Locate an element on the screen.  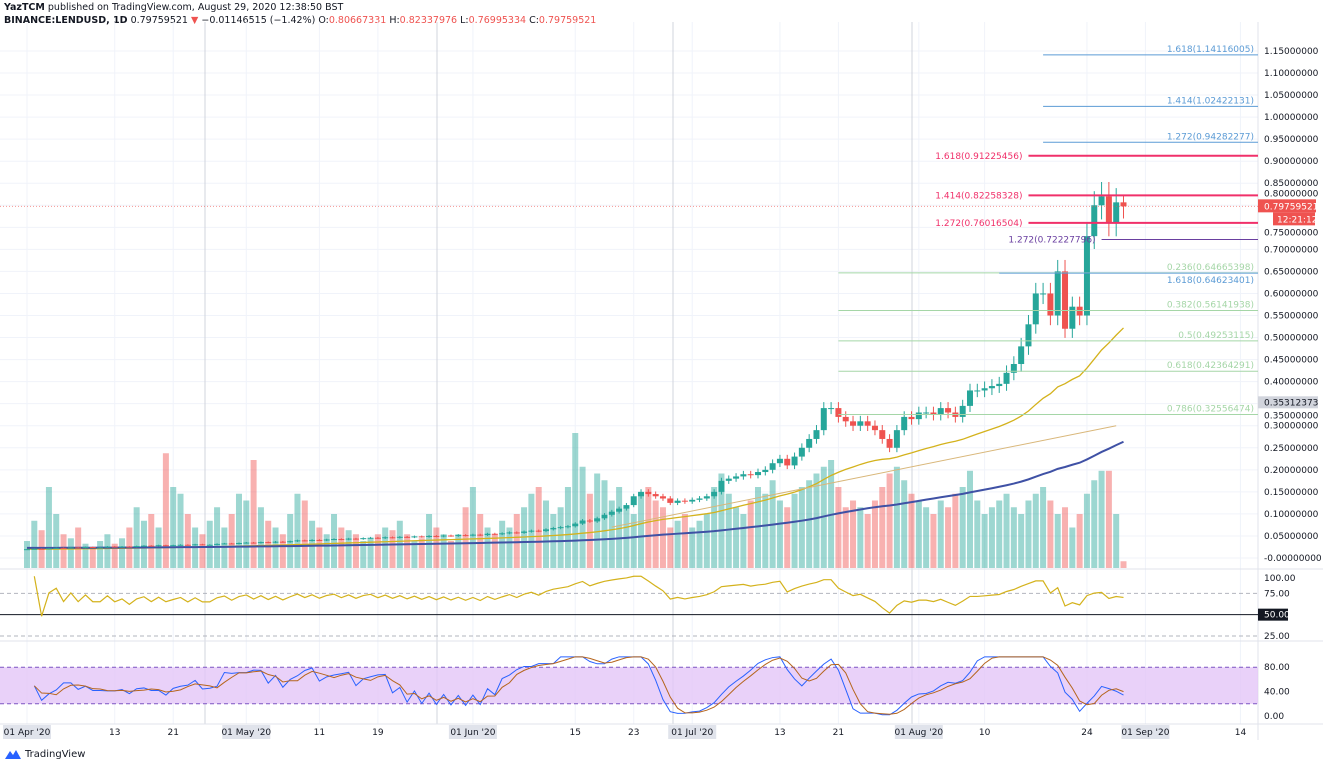
footer: TradingView is located at coordinates (44, 754).